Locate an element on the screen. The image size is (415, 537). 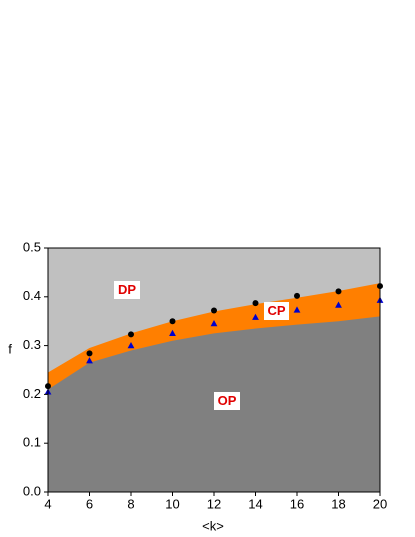
x-tick-label: 14 is located at coordinates (255, 503).